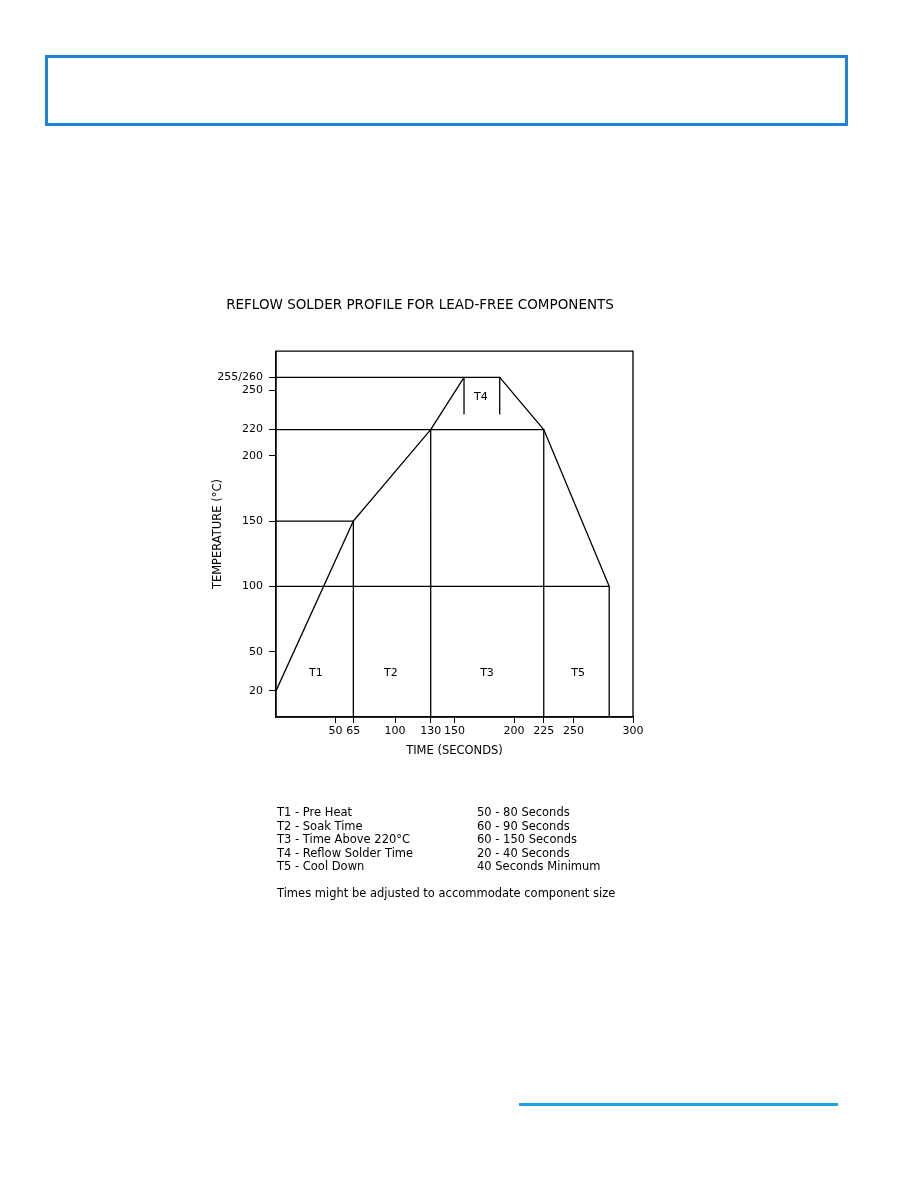  What do you see at coordinates (256, 651) in the screenshot?
I see `y-tick-label: 50` at bounding box center [256, 651].